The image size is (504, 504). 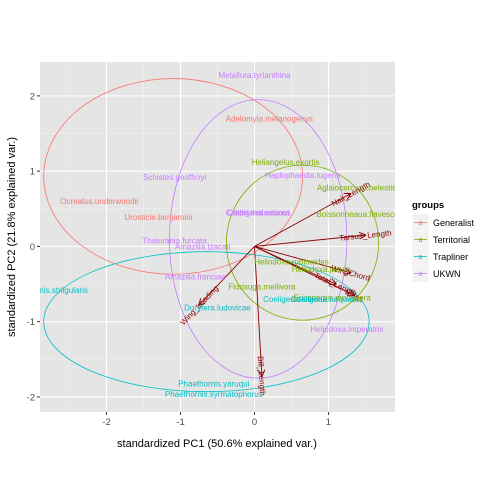 What do you see at coordinates (450, 257) in the screenshot?
I see `legend-label-trapliner: Trapliner` at bounding box center [450, 257].